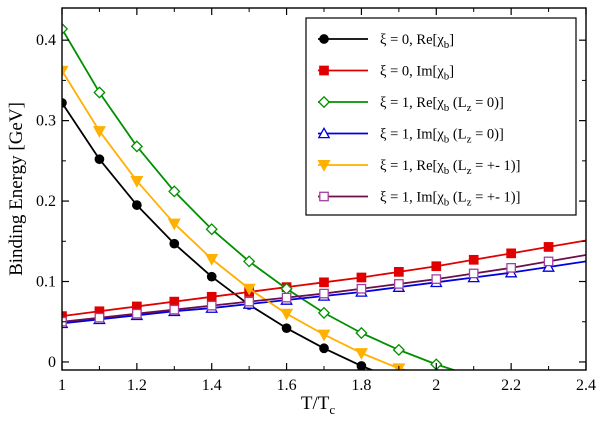  I want to click on legend-entry: ξ = 1, Im[χb (Lz = +- 1)], so click(419, 199).